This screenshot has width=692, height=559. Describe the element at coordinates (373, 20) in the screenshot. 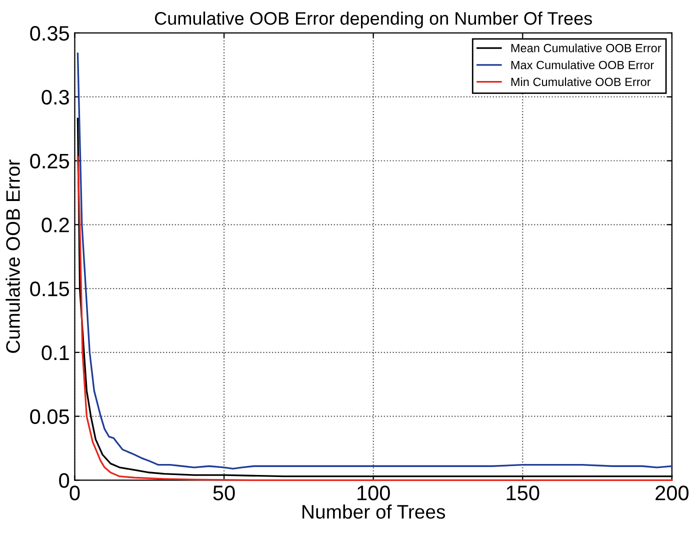

I see `chart-title: Cumulative OOB Error depending on Number Of Trees` at that location.